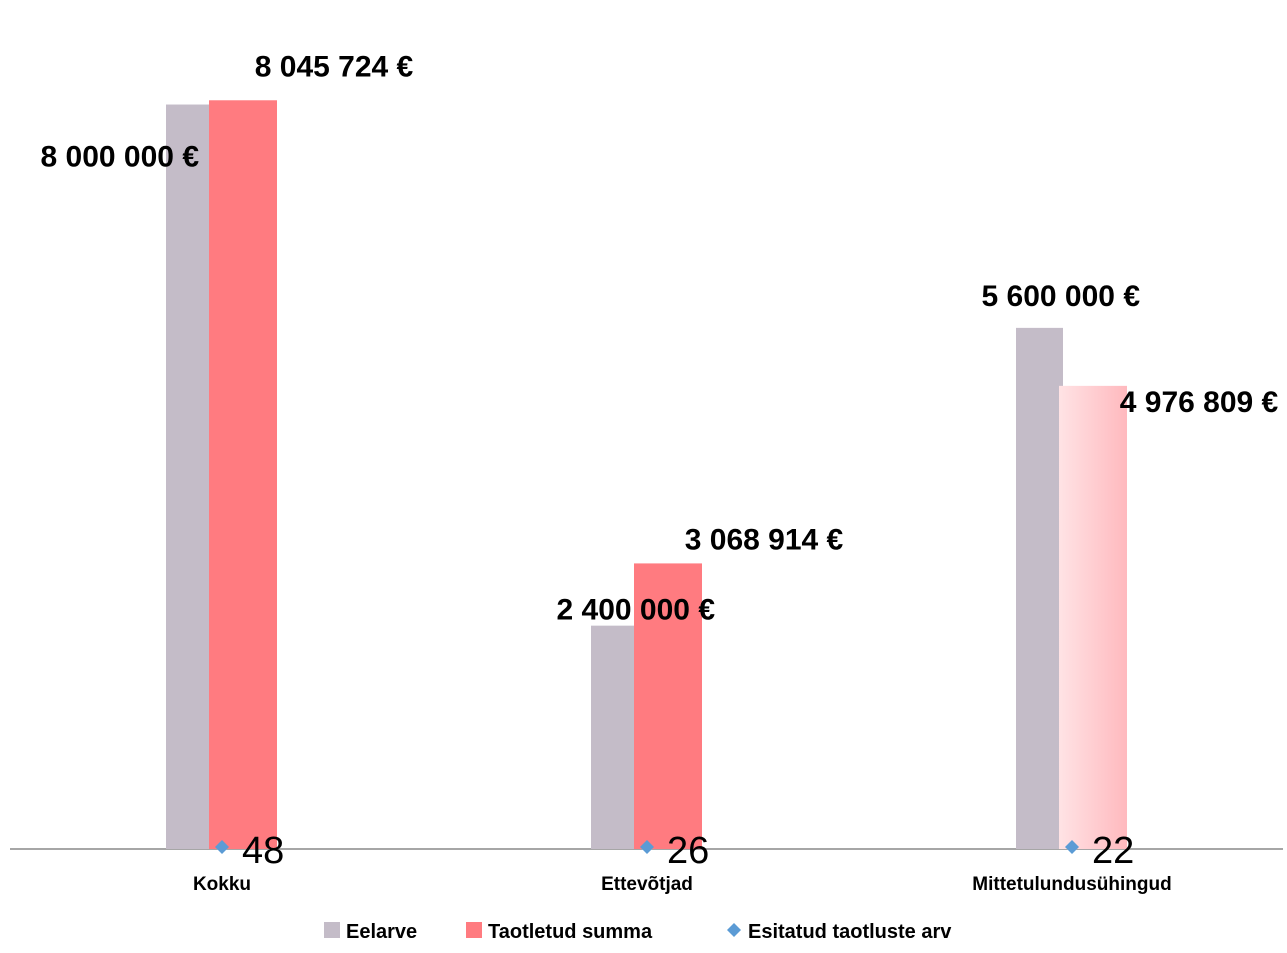  I want to click on x-tick-label-ettevotjad: Ettevõtjad, so click(647, 884).